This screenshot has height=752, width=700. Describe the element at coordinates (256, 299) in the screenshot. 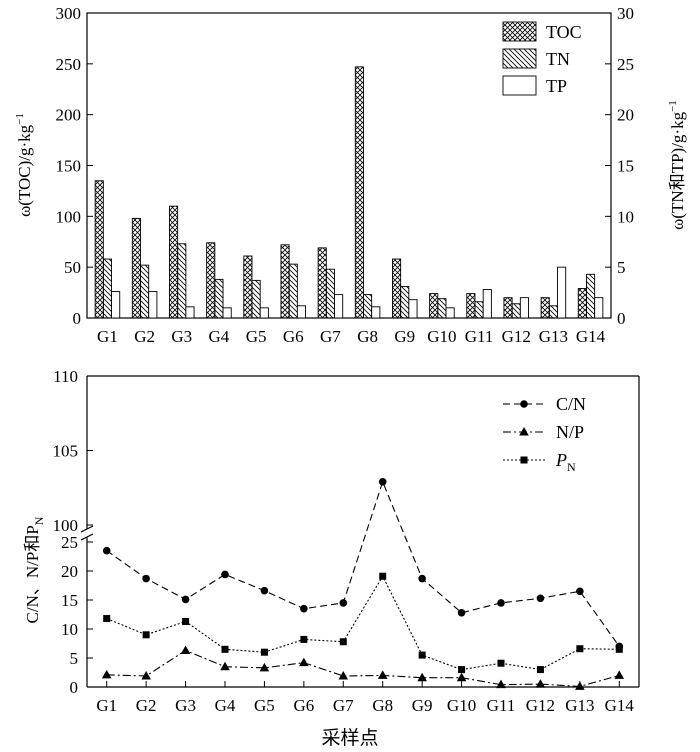

I see `bar-tn-g5` at that location.